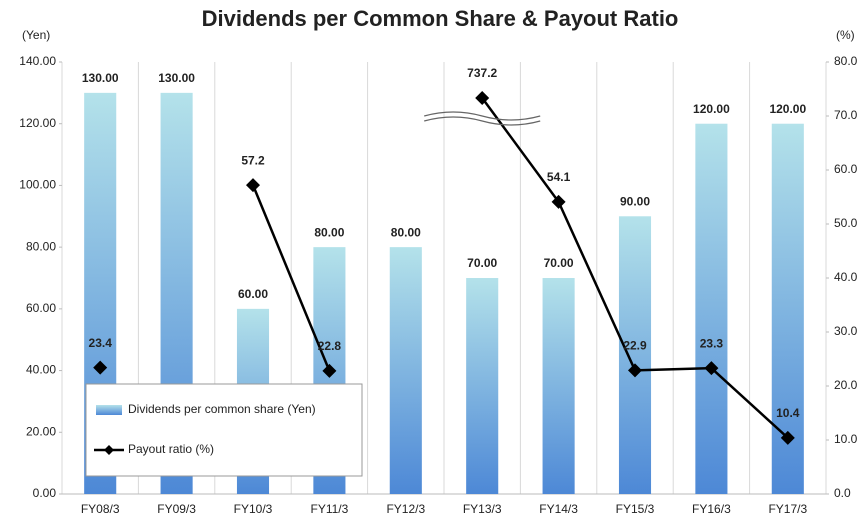 The height and width of the screenshot is (521, 862). I want to click on x-tick-label: FY15/3, so click(635, 509).